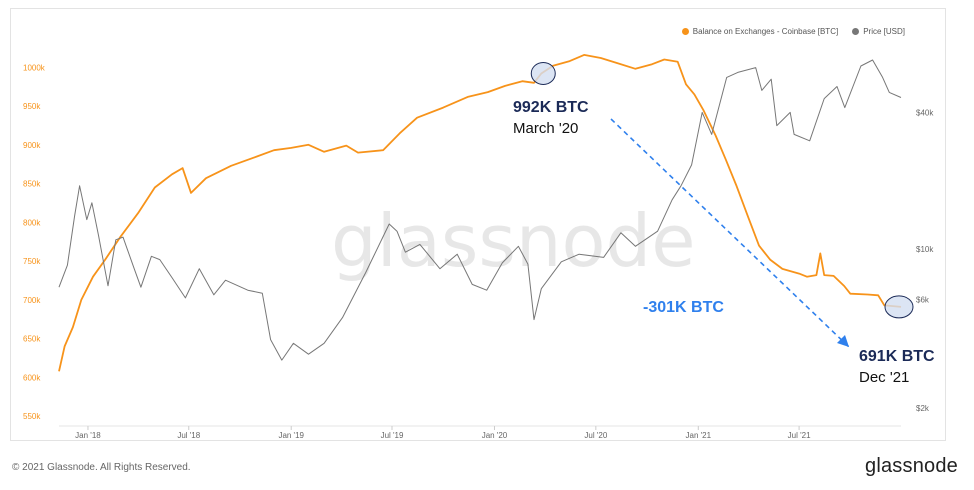 The height and width of the screenshot is (490, 974). Describe the element at coordinates (884, 377) in the screenshot. I see `december-date-label: Dec '21` at that location.